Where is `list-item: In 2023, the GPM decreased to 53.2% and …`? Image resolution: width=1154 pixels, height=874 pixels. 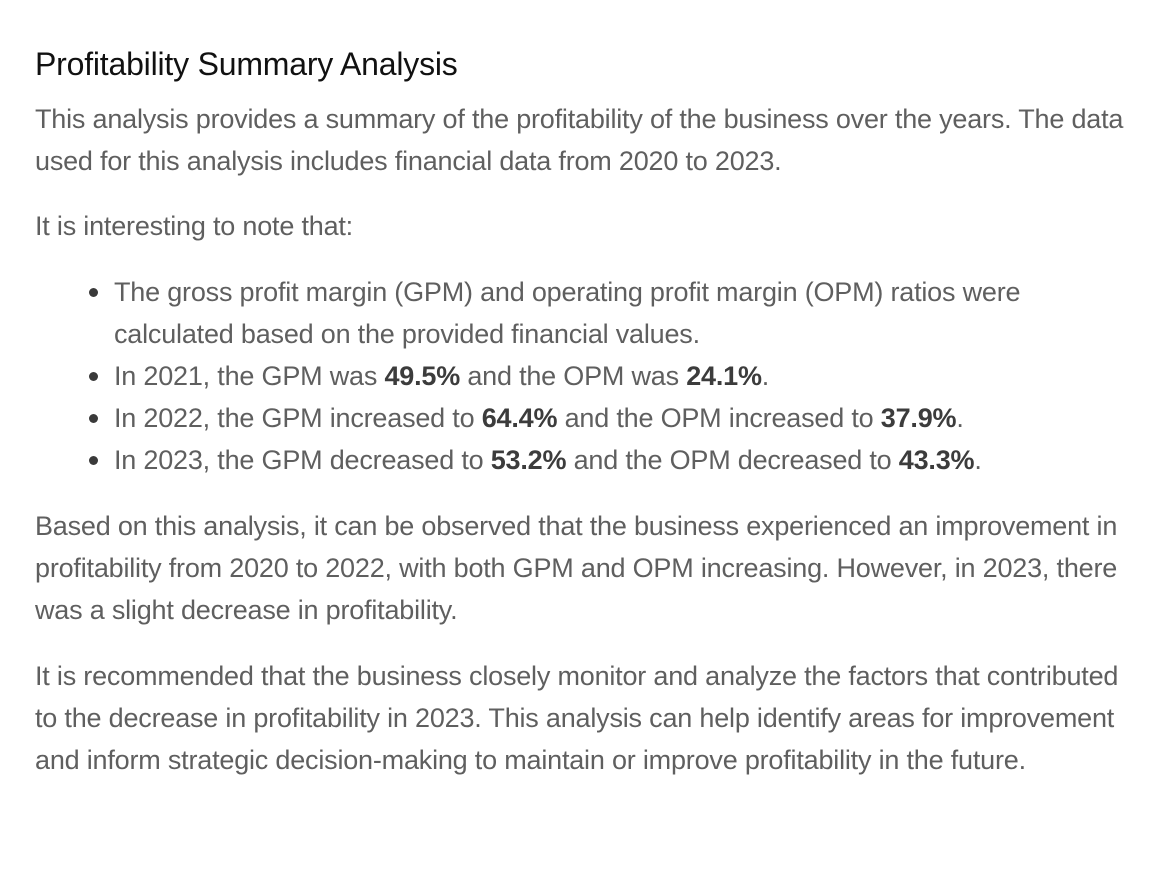 list-item: In 2023, the GPM decreased to 53.2% and … is located at coordinates (606, 460).